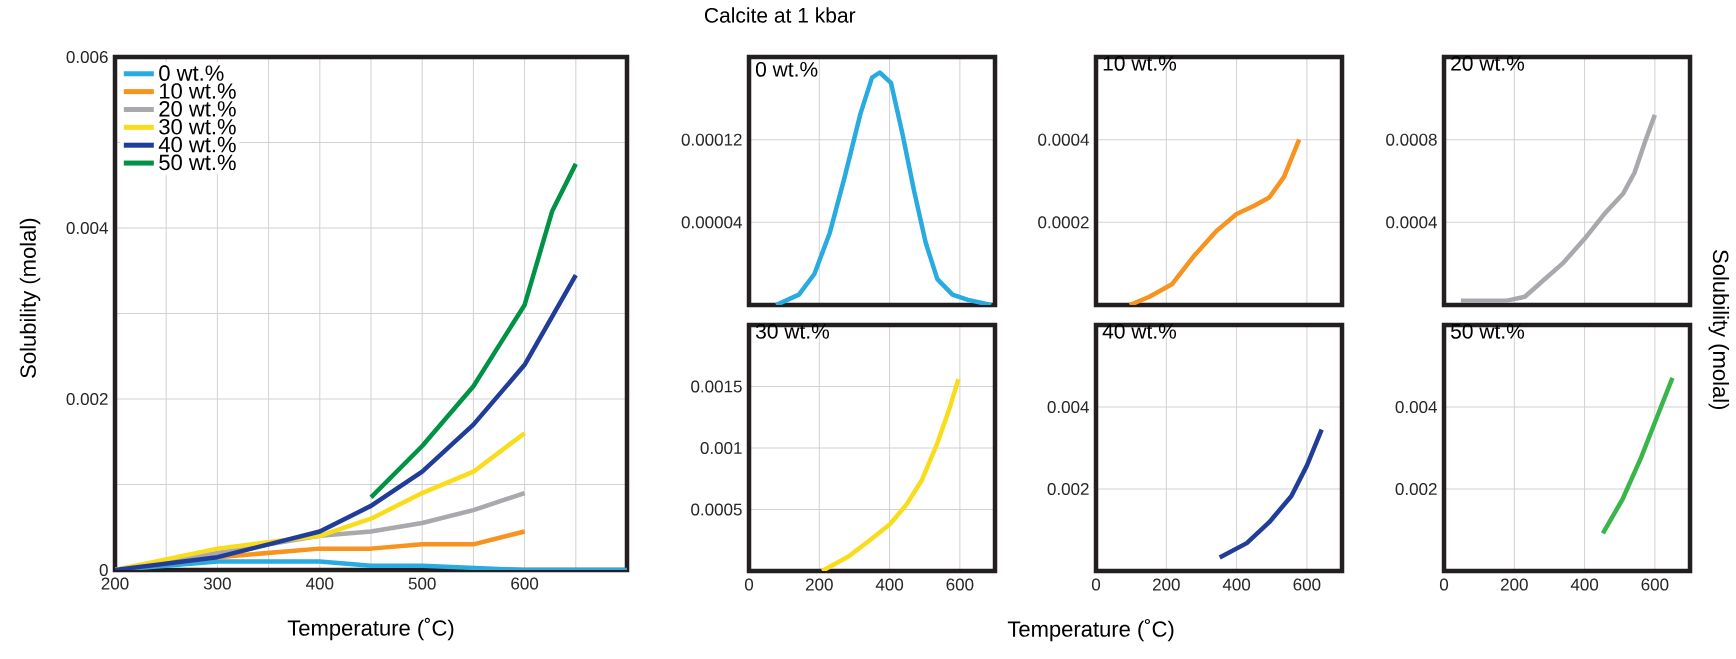 The height and width of the screenshot is (659, 1736). Describe the element at coordinates (780, 15) in the screenshot. I see `chart-title: Calcite at 1 kbar` at that location.